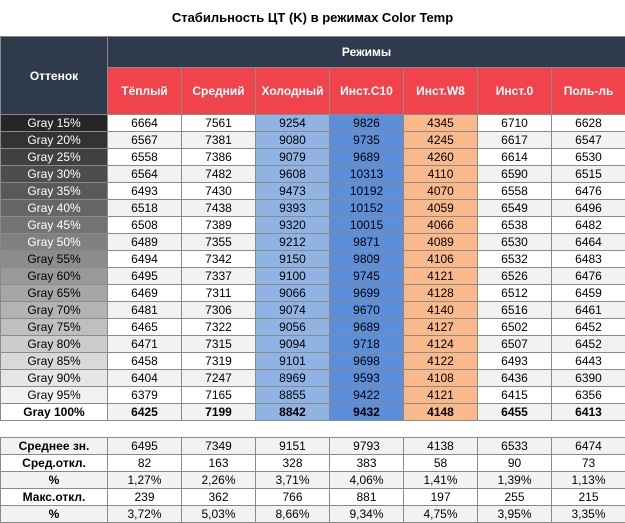  What do you see at coordinates (292, 259) in the screenshot?
I see `table-cell: 9150` at bounding box center [292, 259].